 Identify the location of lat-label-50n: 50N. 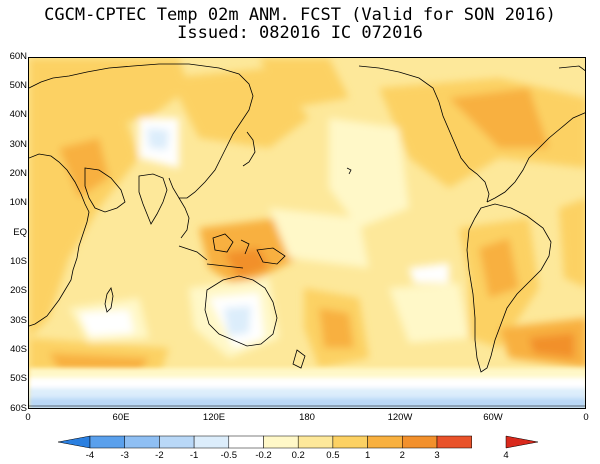
(18, 85).